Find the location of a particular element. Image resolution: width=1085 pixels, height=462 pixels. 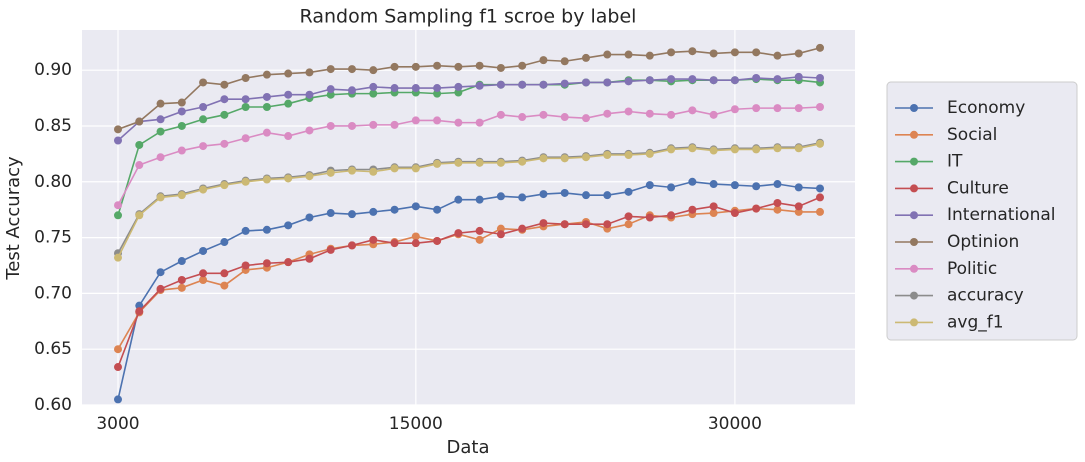

y-tick-label: 0.60 is located at coordinates (53, 405).